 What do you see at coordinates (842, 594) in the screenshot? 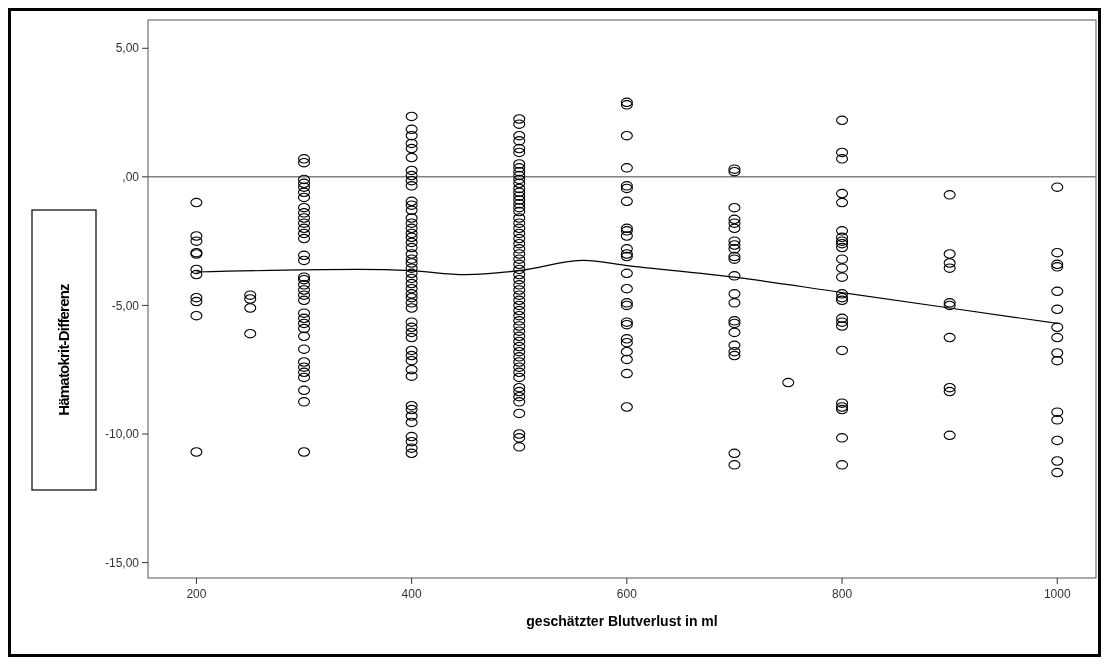
I see `x-tick-label: 800` at bounding box center [842, 594].